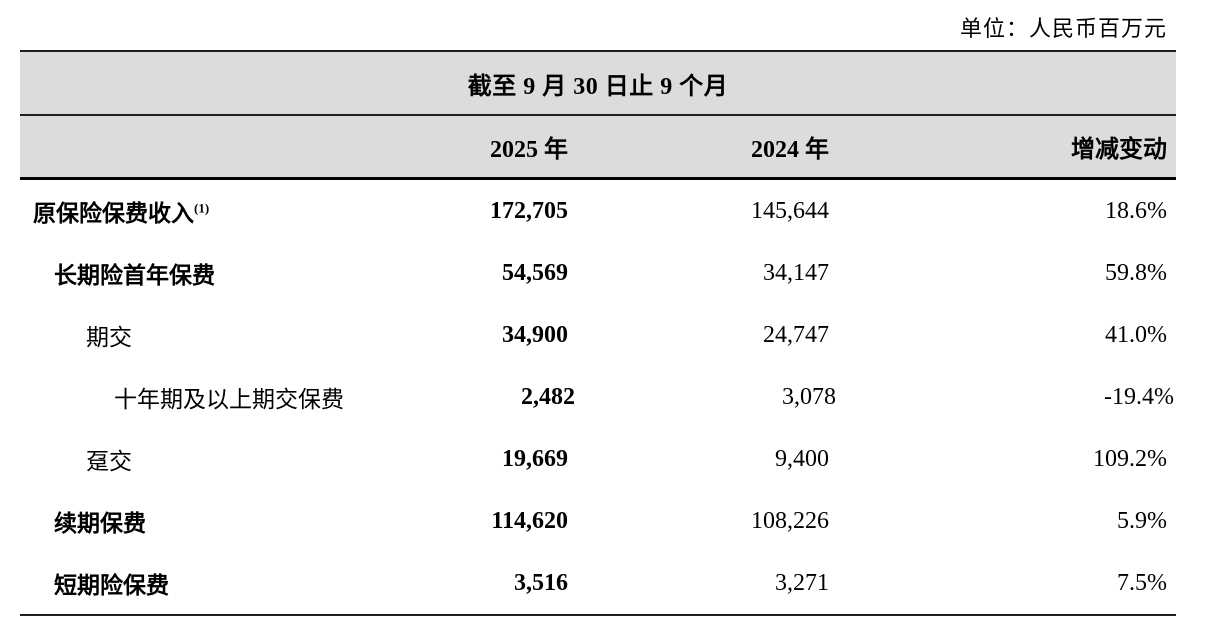 This screenshot has width=1212, height=630. What do you see at coordinates (529, 210) in the screenshot?
I see `value-2025: 172,705` at bounding box center [529, 210].